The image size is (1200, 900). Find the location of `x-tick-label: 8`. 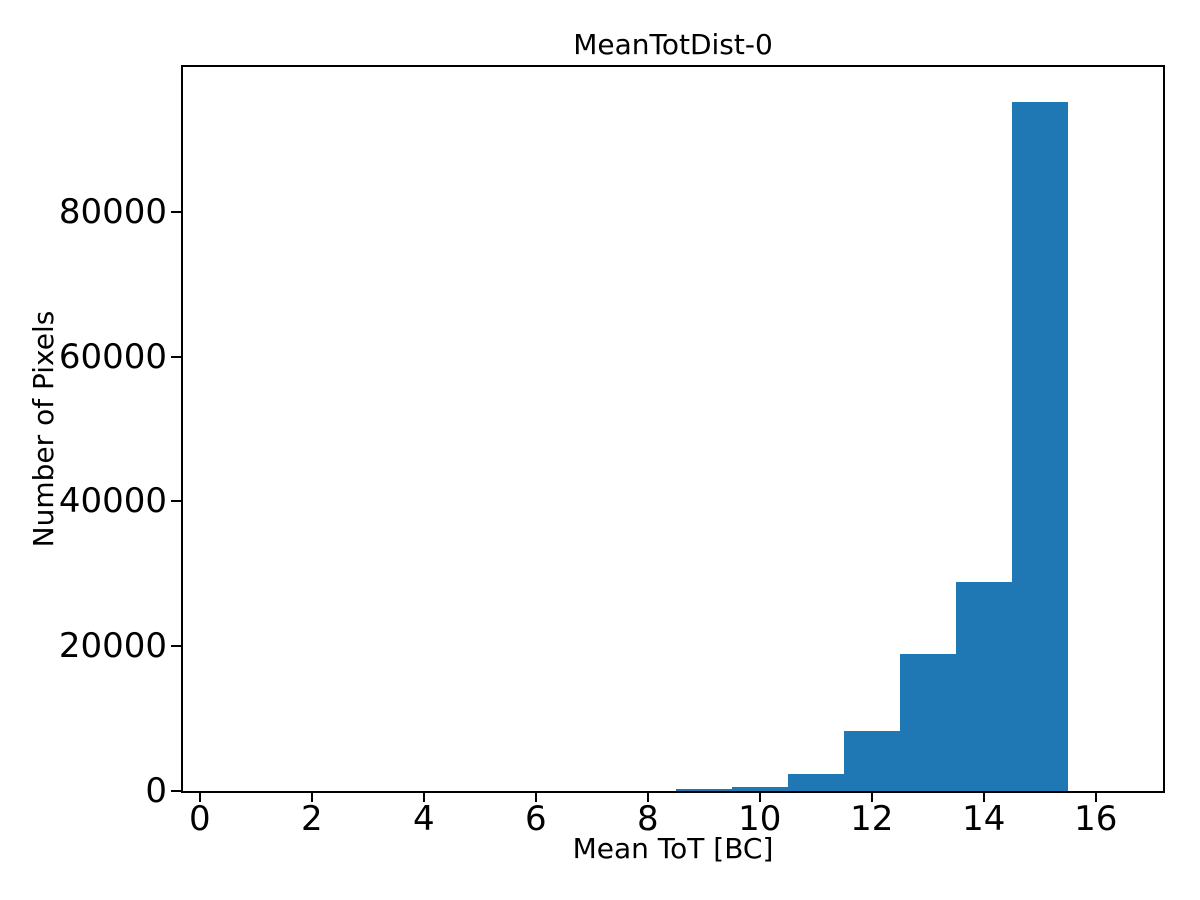

x-tick-label: 8 is located at coordinates (647, 819).